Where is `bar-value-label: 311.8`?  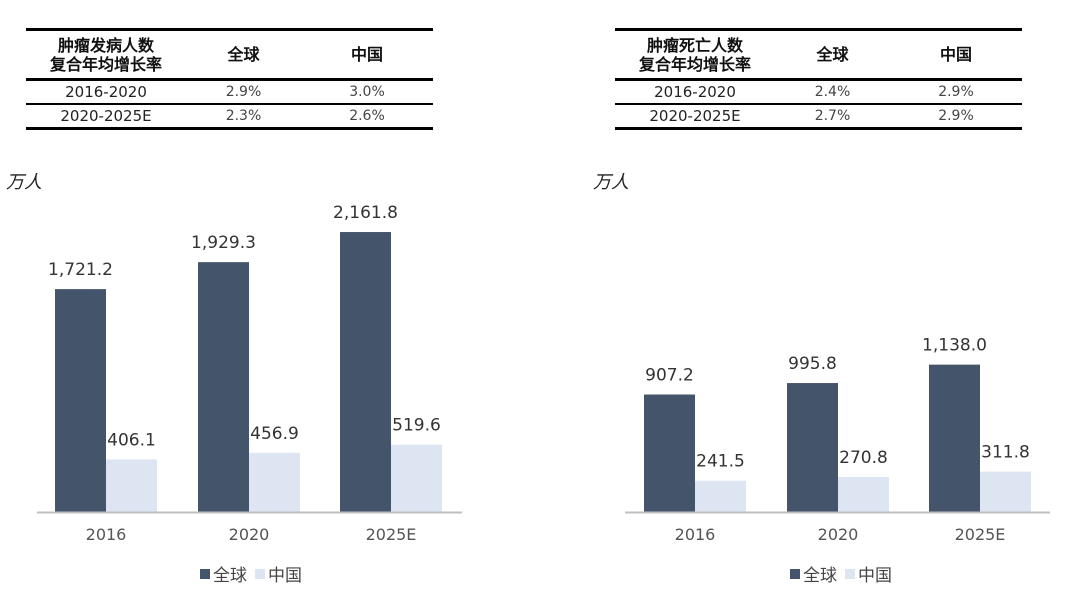
bar-value-label: 311.8 is located at coordinates (1005, 453).